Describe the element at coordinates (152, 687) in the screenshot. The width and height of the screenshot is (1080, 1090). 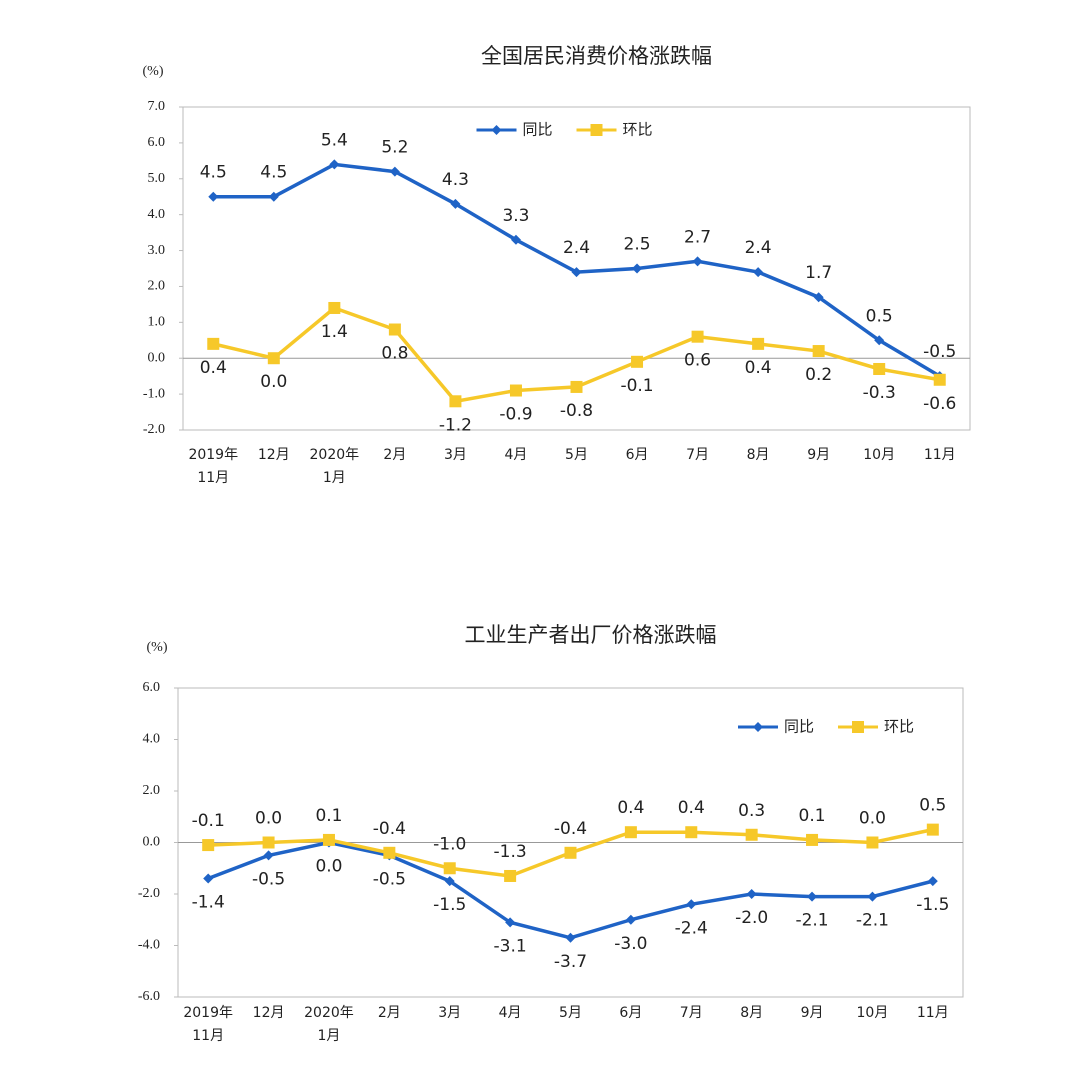
I see `y-tick-label: 6.0` at that location.